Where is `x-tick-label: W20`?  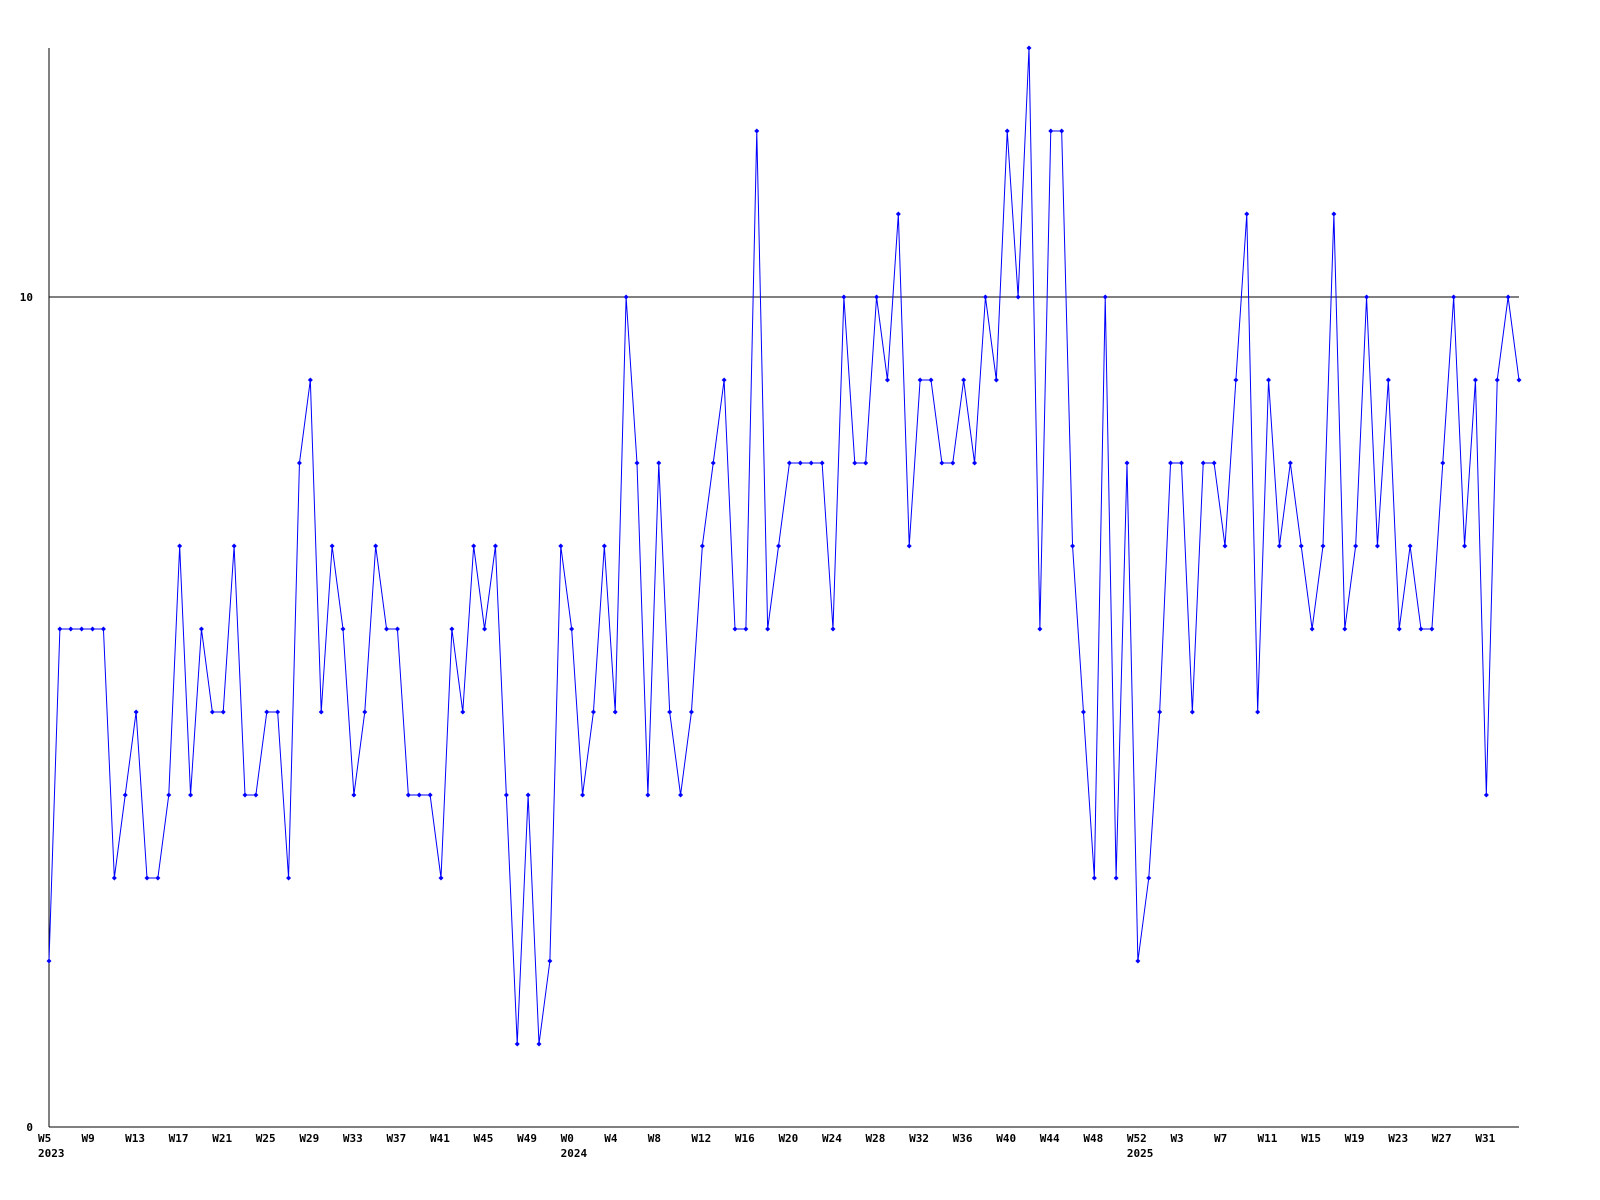 x-tick-label: W20 is located at coordinates (788, 1138).